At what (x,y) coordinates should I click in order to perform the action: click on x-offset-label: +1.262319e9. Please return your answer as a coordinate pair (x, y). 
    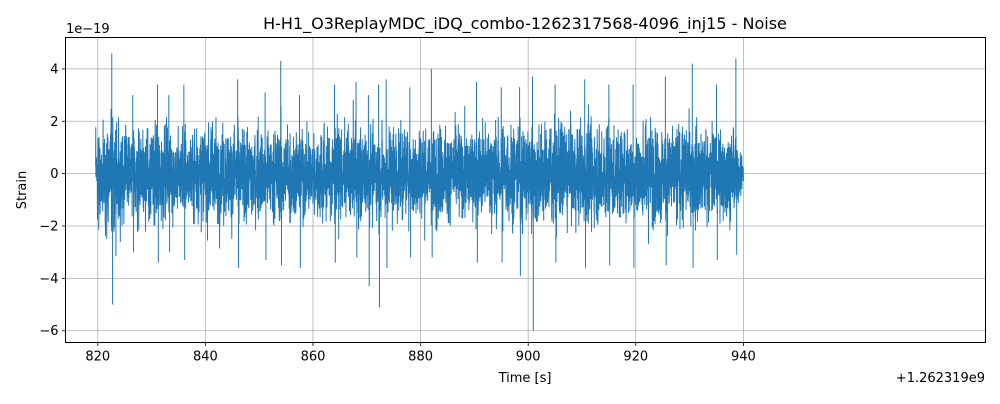
    Looking at the image, I should click on (940, 378).